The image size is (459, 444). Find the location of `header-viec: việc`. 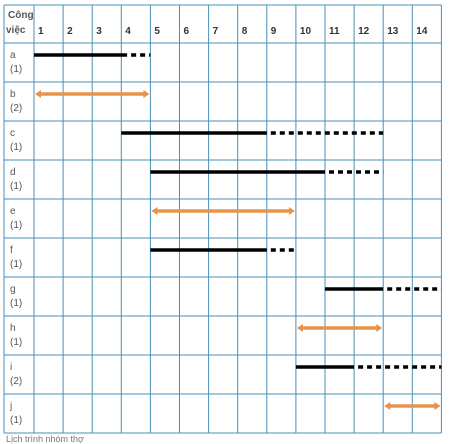

header-viec: việc is located at coordinates (16, 30).